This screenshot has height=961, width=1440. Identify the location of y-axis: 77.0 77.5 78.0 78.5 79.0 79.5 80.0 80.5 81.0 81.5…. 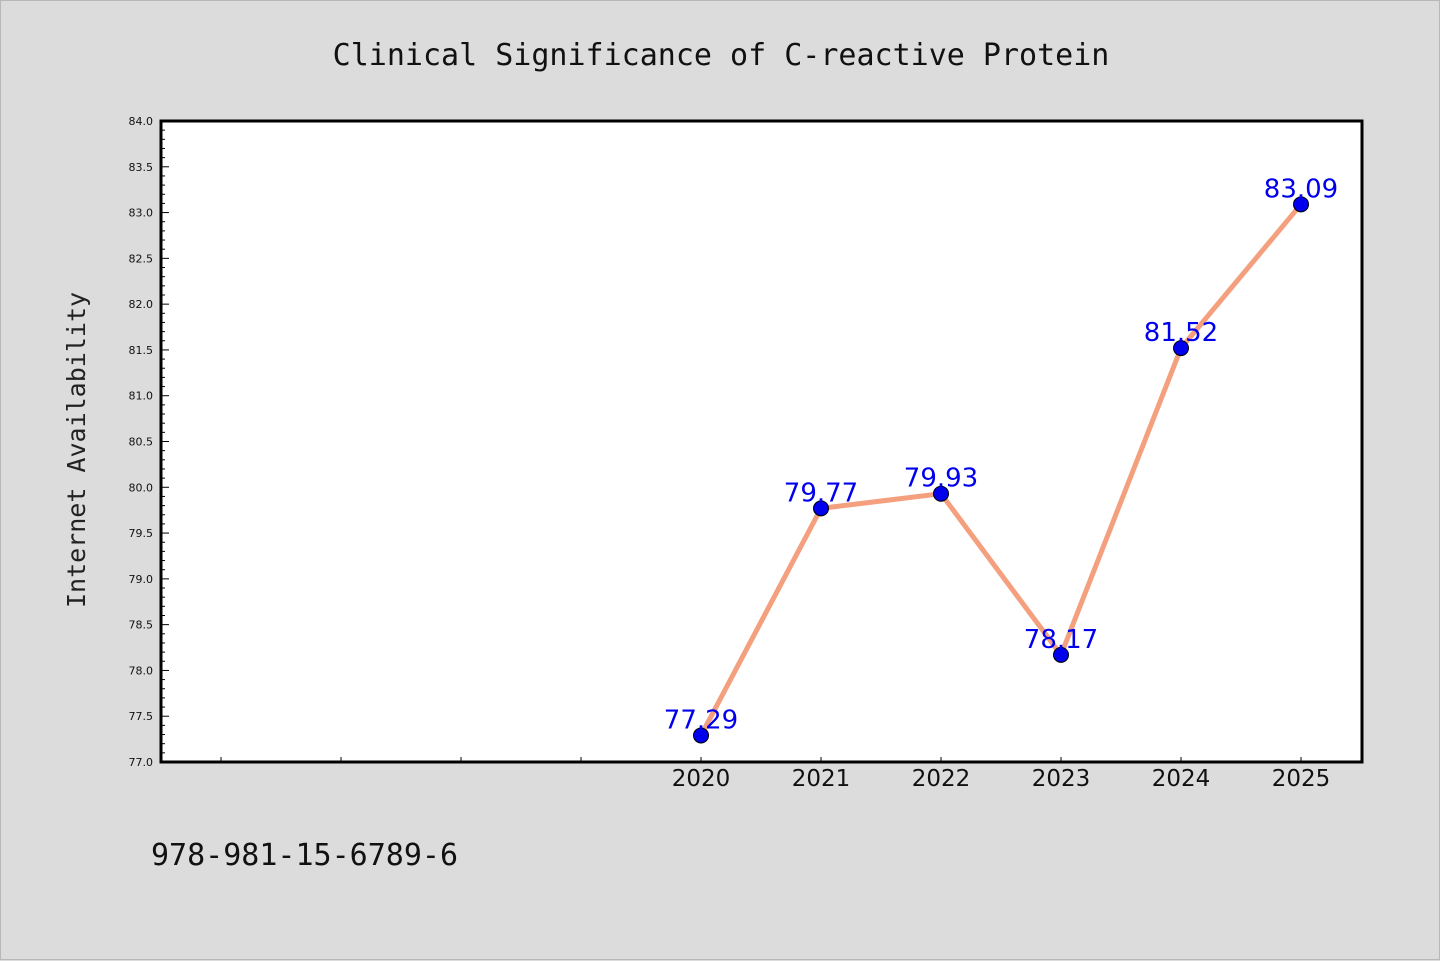
(149, 442).